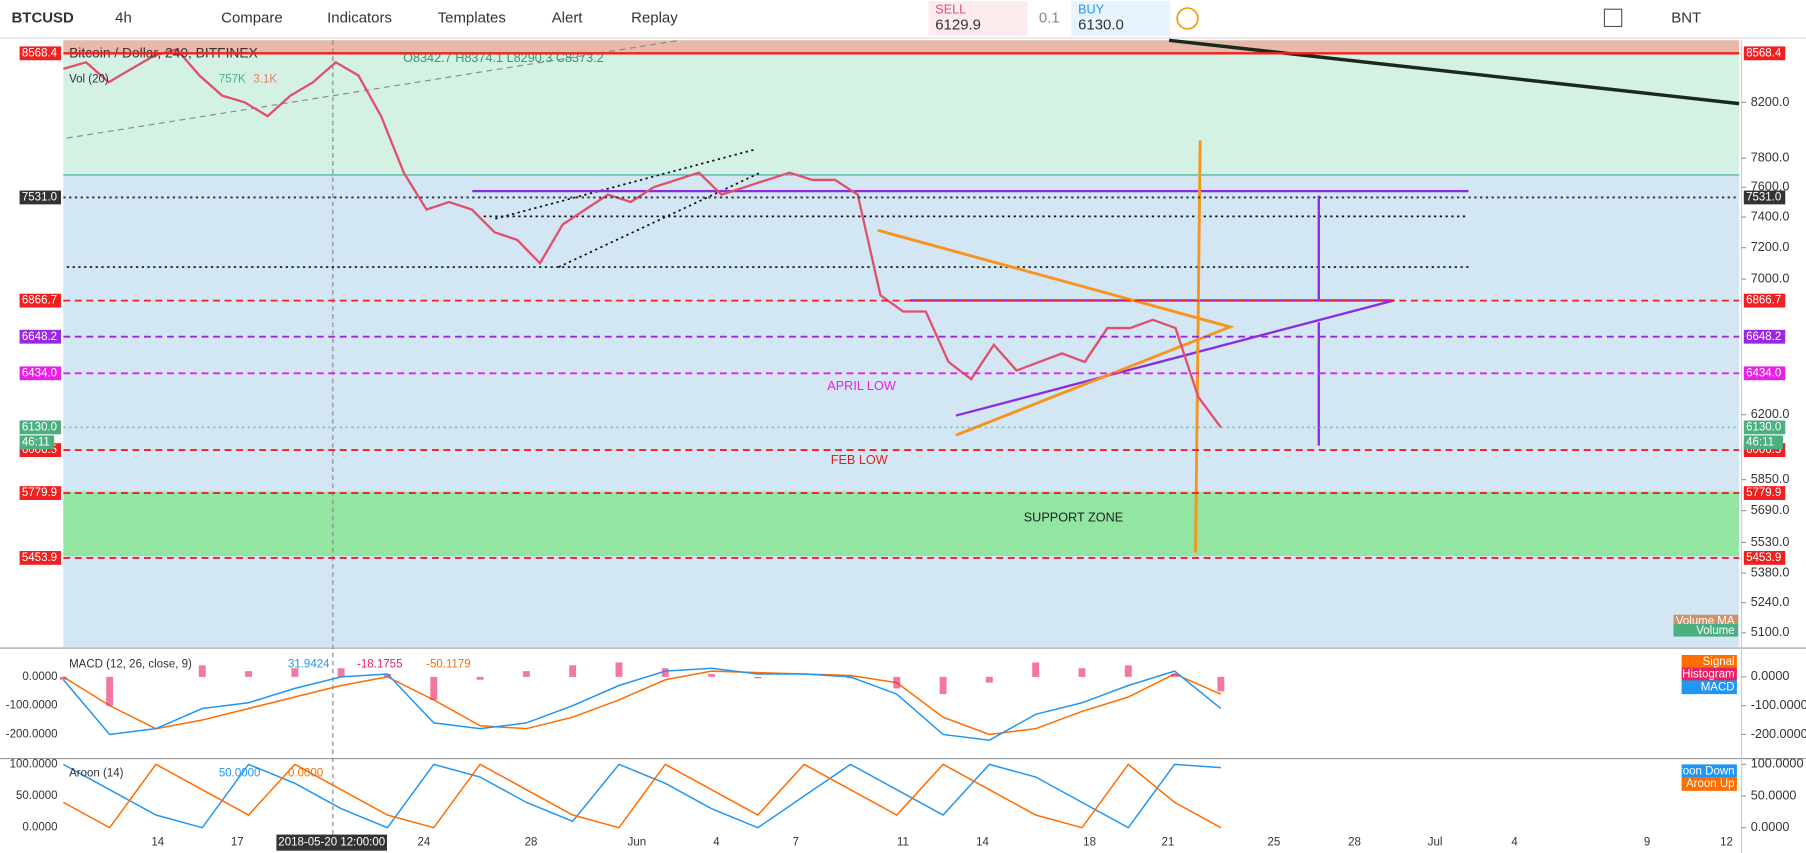  What do you see at coordinates (89, 79) in the screenshot?
I see `volume-legend: Vol (20)` at bounding box center [89, 79].